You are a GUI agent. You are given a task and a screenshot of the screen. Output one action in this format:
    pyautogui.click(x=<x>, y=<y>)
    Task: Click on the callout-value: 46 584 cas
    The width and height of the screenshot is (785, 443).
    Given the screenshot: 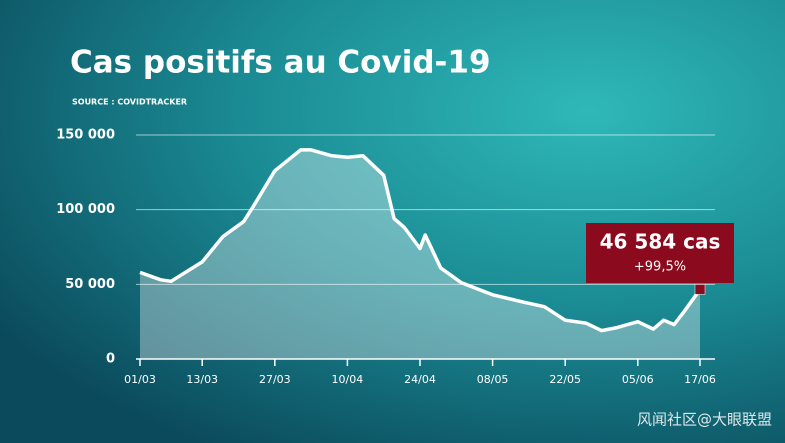 What is the action you would take?
    pyautogui.click(x=660, y=242)
    